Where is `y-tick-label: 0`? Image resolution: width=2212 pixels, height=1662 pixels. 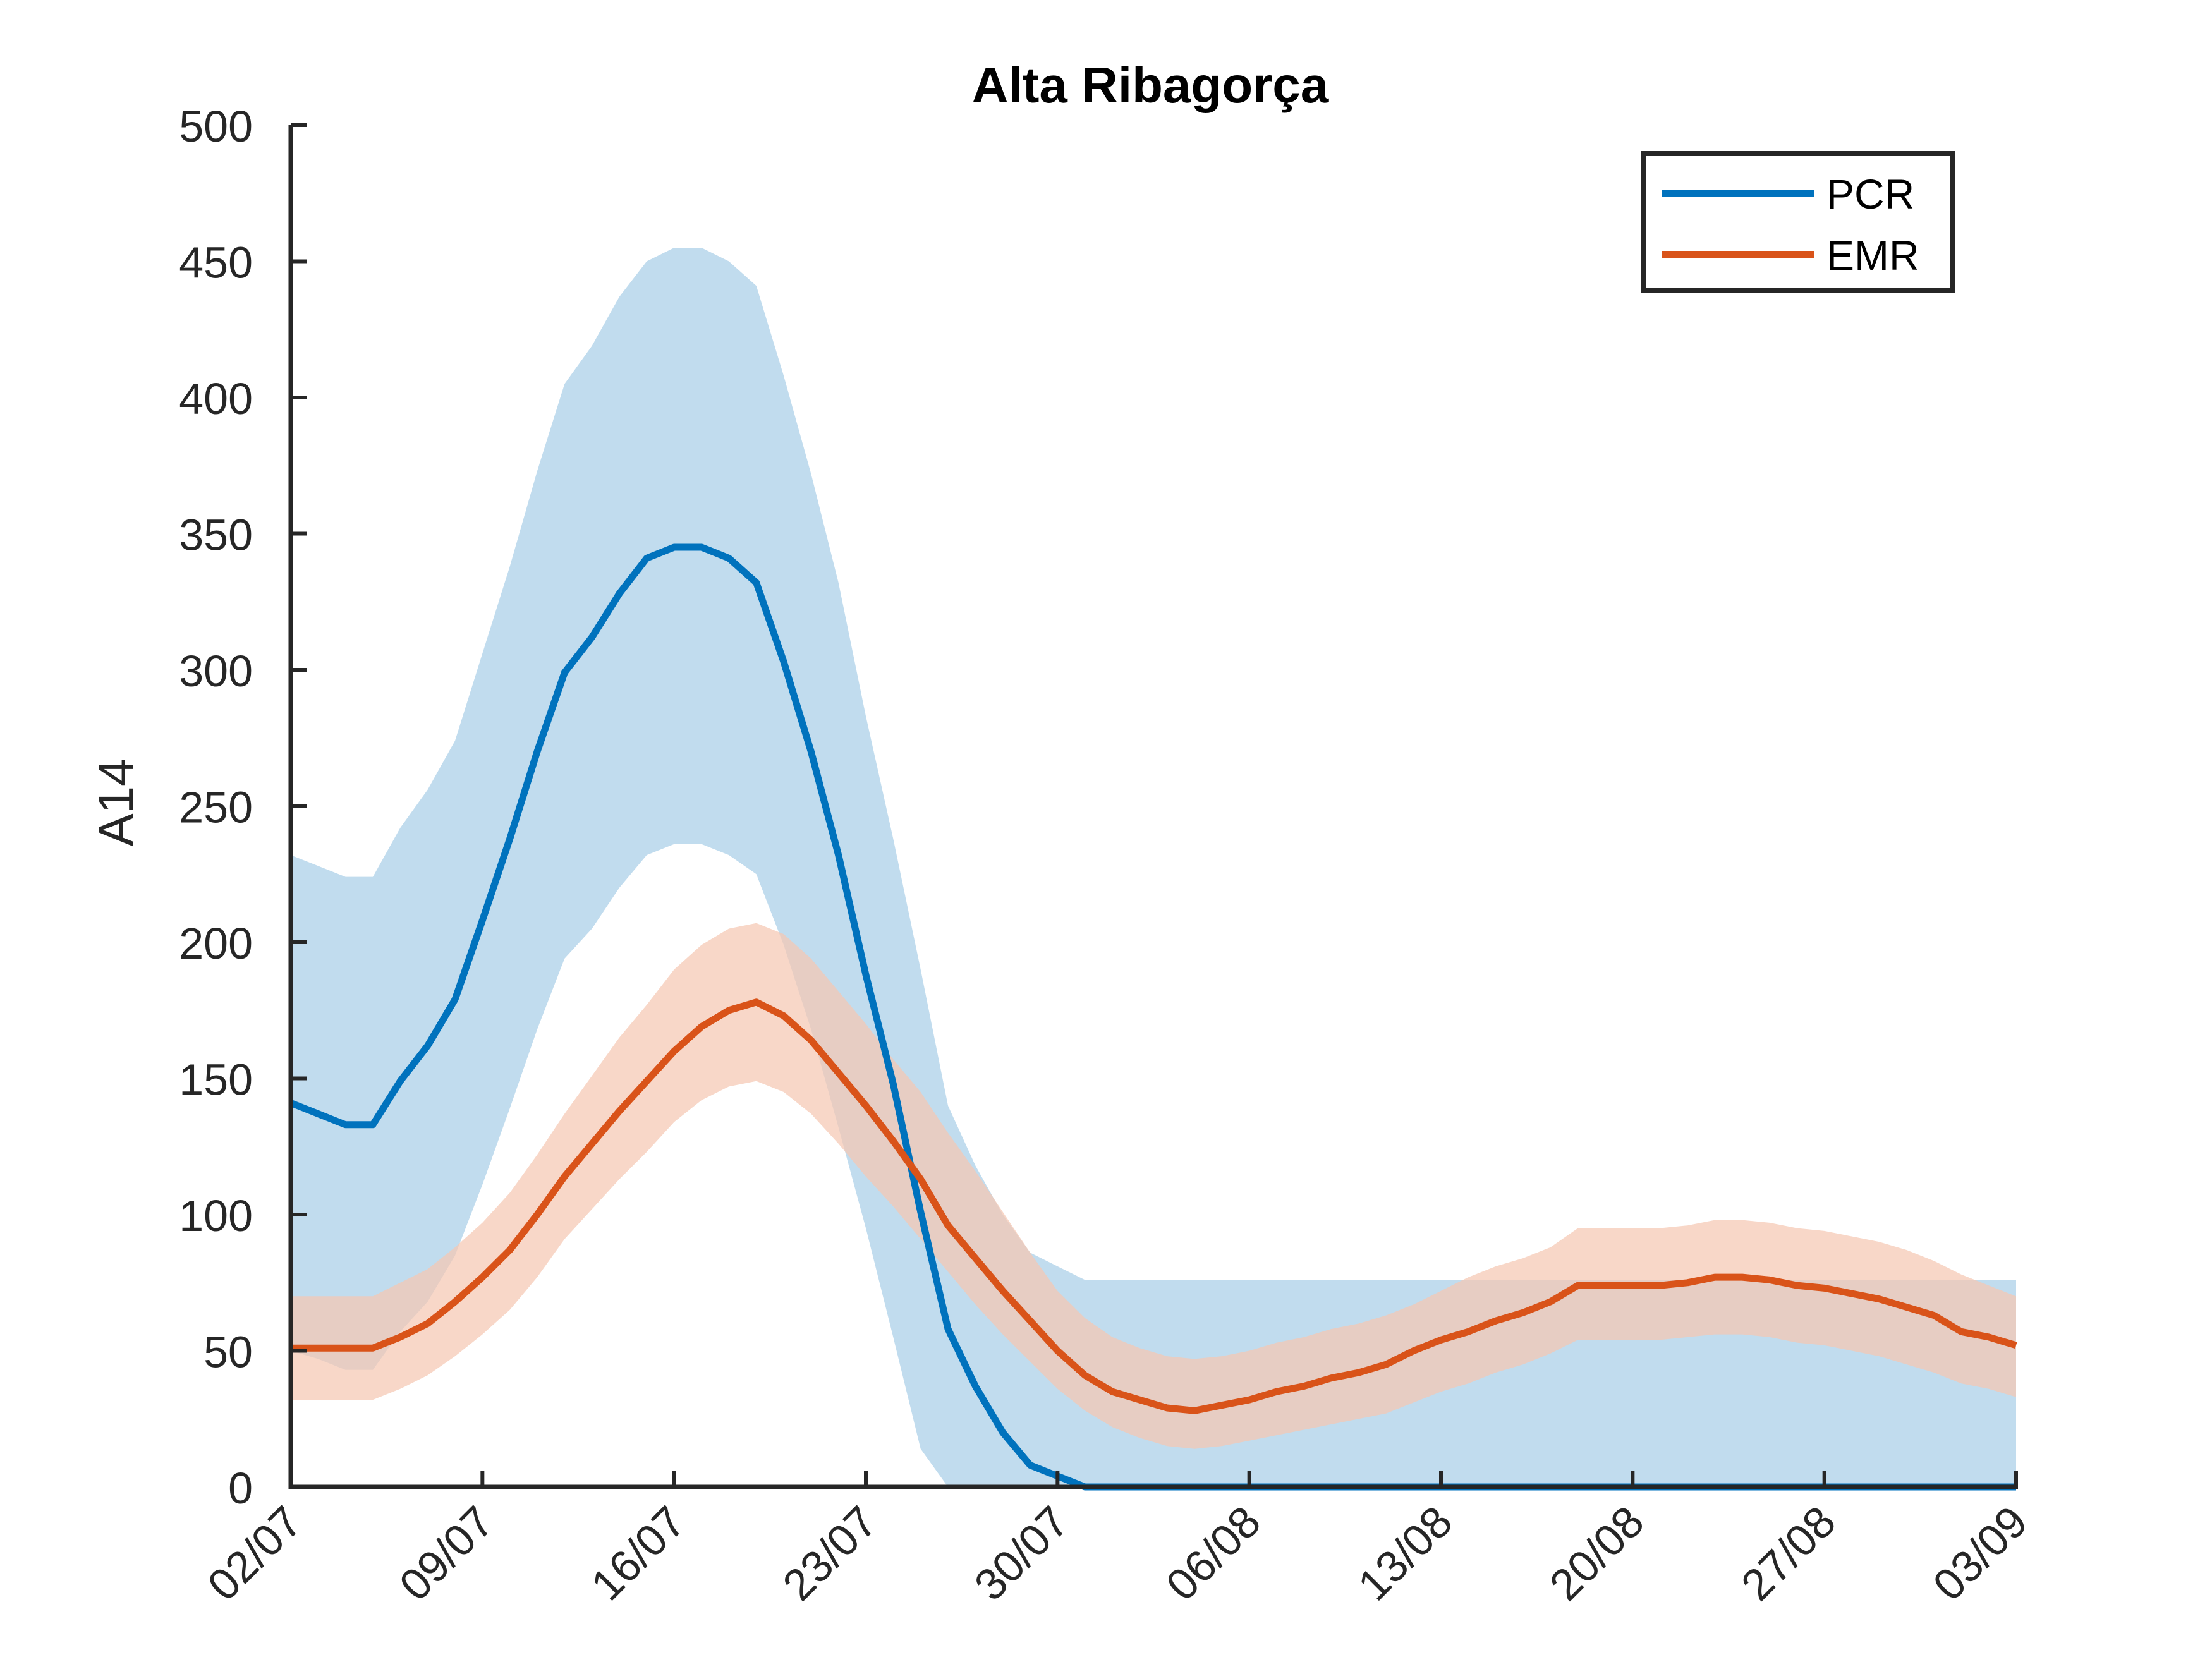 y-tick-label: 0 is located at coordinates (240, 1488).